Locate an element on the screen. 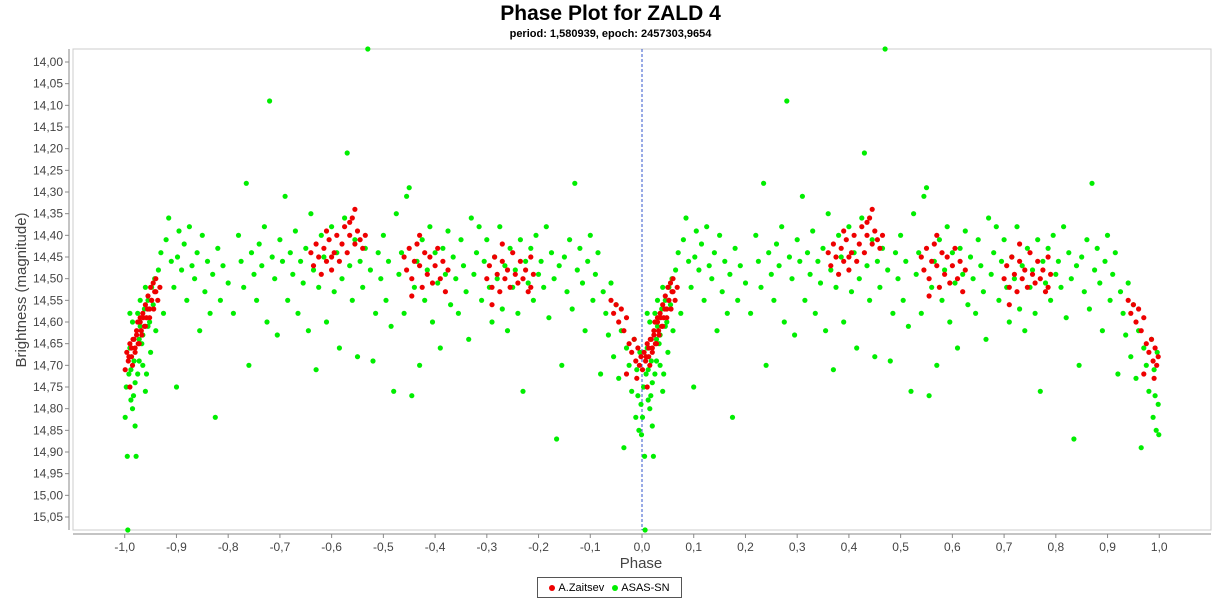  point-a-zaitsev-10-mirror is located at coordinates (659, 331).